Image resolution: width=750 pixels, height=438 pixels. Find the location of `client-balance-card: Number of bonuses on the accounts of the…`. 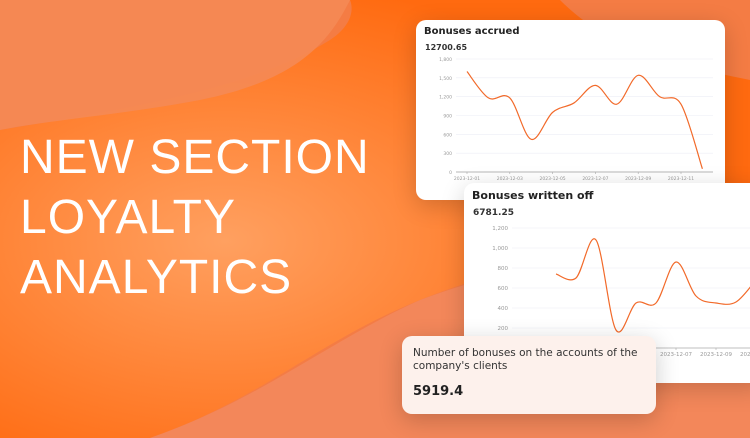

client-balance-card: Number of bonuses on the accounts of the… is located at coordinates (529, 375).